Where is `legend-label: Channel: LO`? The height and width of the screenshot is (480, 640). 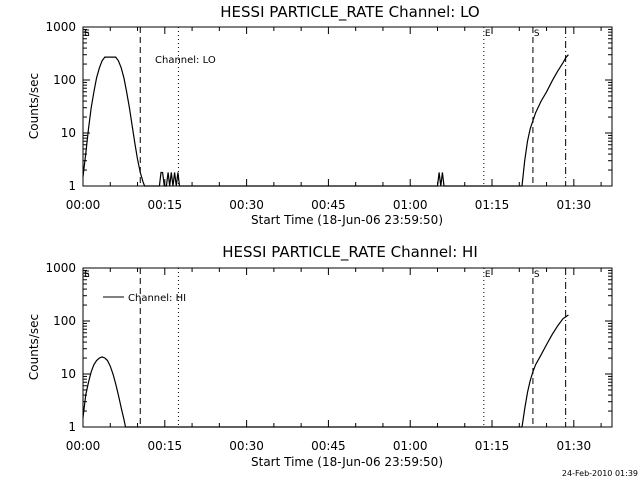 legend-label: Channel: LO is located at coordinates (185, 60).